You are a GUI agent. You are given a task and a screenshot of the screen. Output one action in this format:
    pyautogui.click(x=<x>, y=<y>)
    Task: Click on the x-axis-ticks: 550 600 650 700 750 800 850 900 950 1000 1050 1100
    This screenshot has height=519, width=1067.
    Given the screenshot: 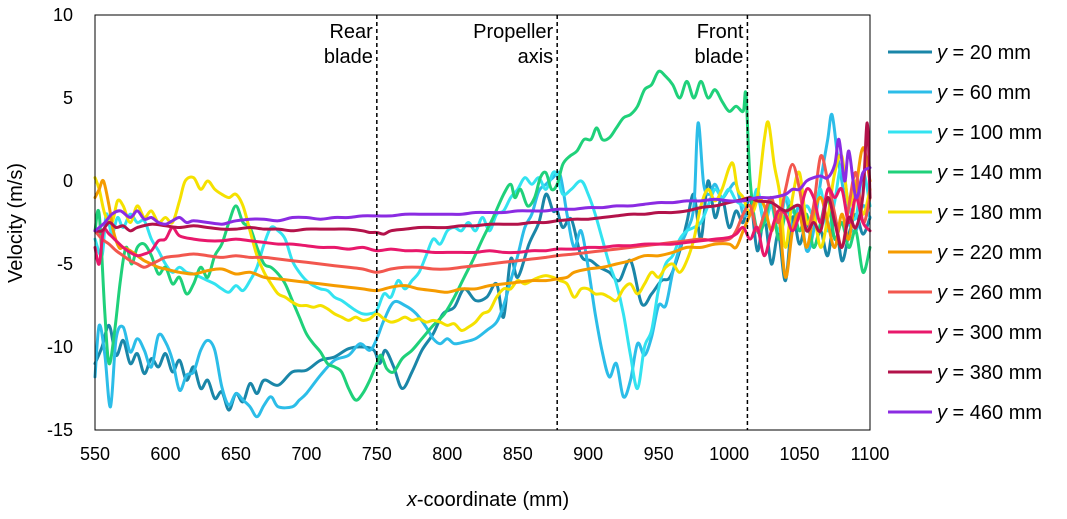 What is the action you would take?
    pyautogui.click(x=484, y=454)
    